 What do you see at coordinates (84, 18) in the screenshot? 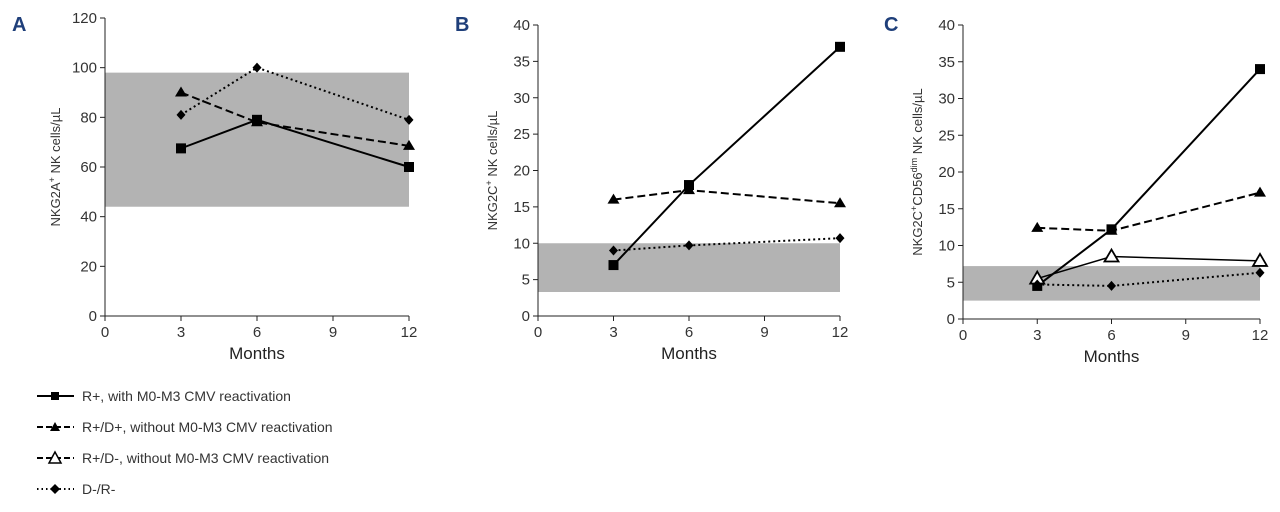
I see `y-tick-label: 120` at bounding box center [84, 18].